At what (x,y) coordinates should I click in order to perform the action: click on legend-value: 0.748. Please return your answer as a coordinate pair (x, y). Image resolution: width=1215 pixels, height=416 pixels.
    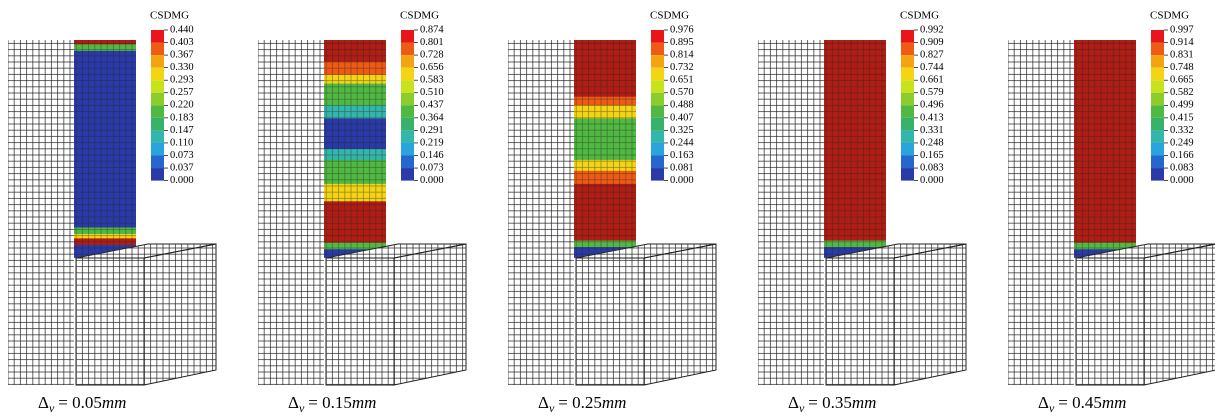
    Looking at the image, I should click on (1182, 67).